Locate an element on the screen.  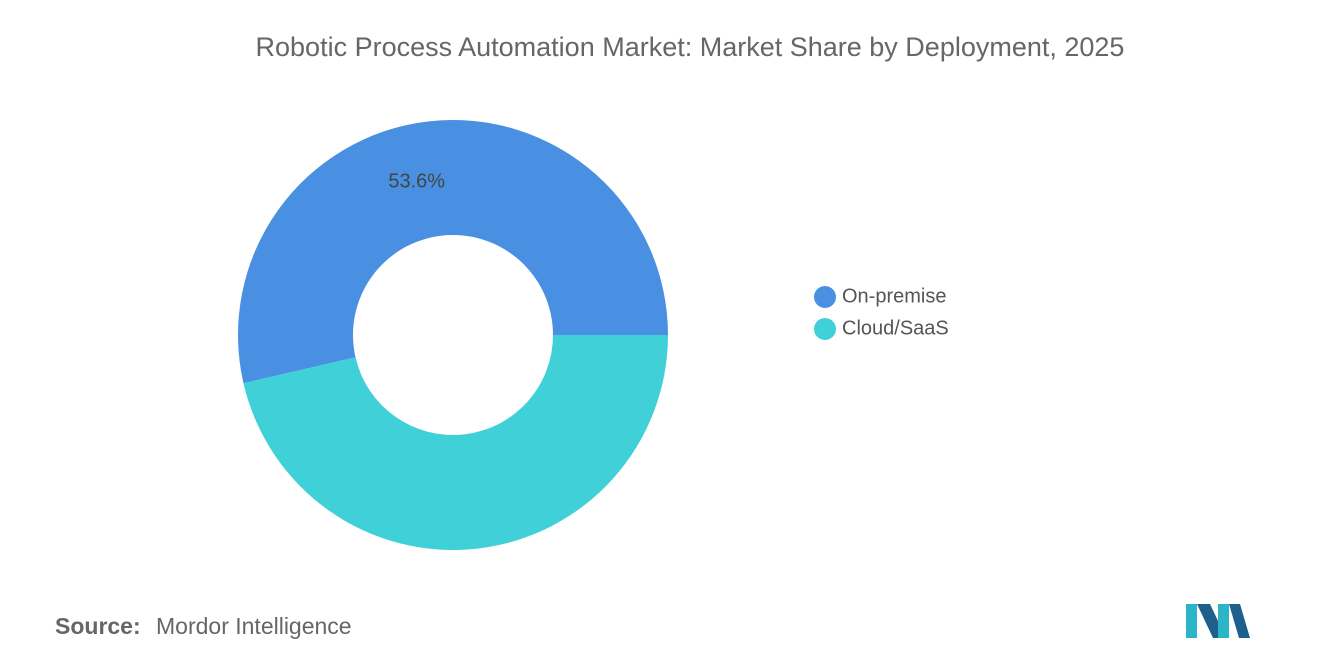
source-label: Source: is located at coordinates (98, 626).